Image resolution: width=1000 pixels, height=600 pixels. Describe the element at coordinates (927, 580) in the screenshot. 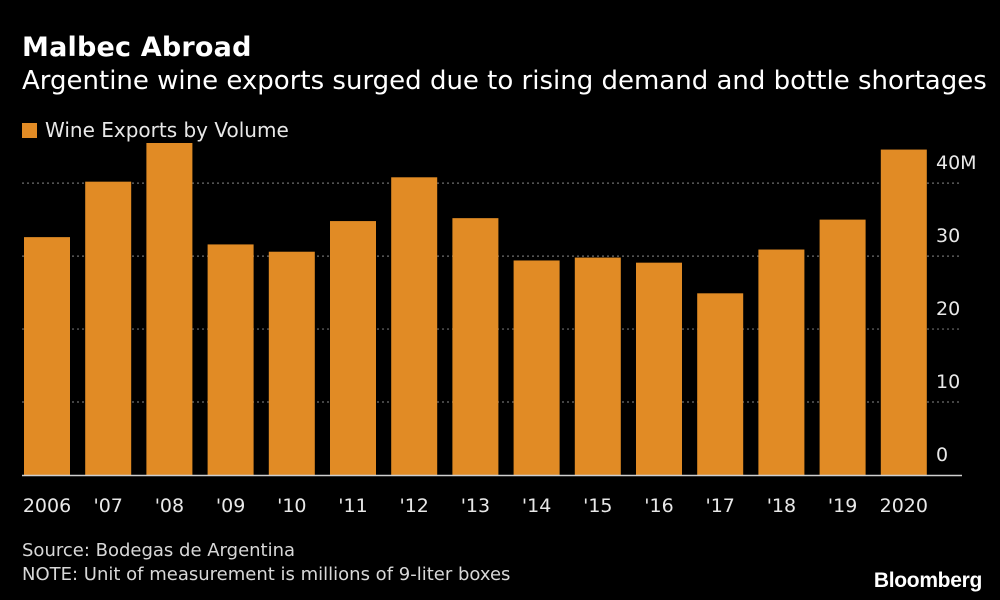

I see `bloomberg-logo: Bloomberg` at that location.